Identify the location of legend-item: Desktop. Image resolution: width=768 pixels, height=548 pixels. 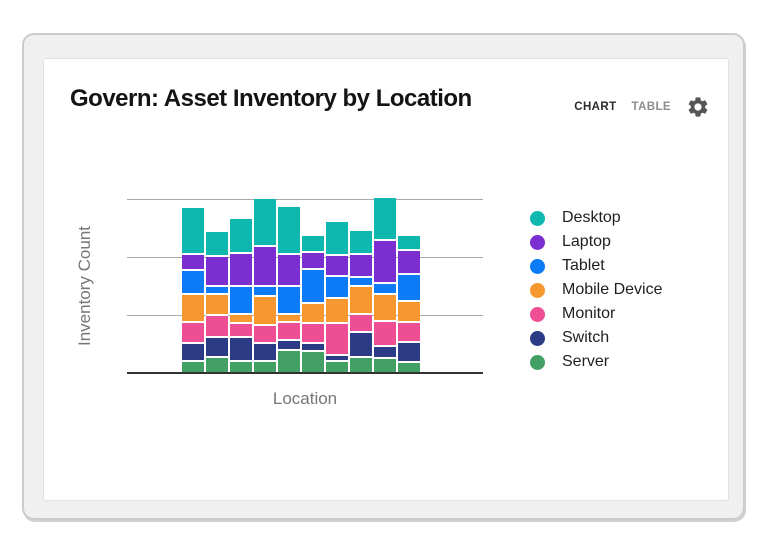
(596, 218).